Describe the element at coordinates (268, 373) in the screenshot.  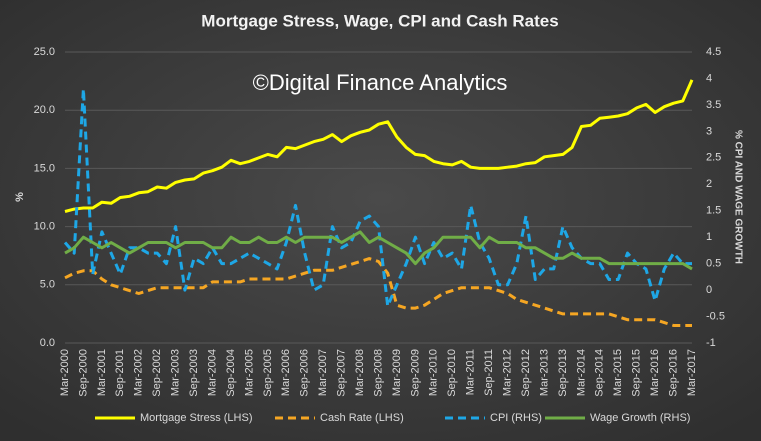
I see `x-tick-label: Sep-2005` at that location.